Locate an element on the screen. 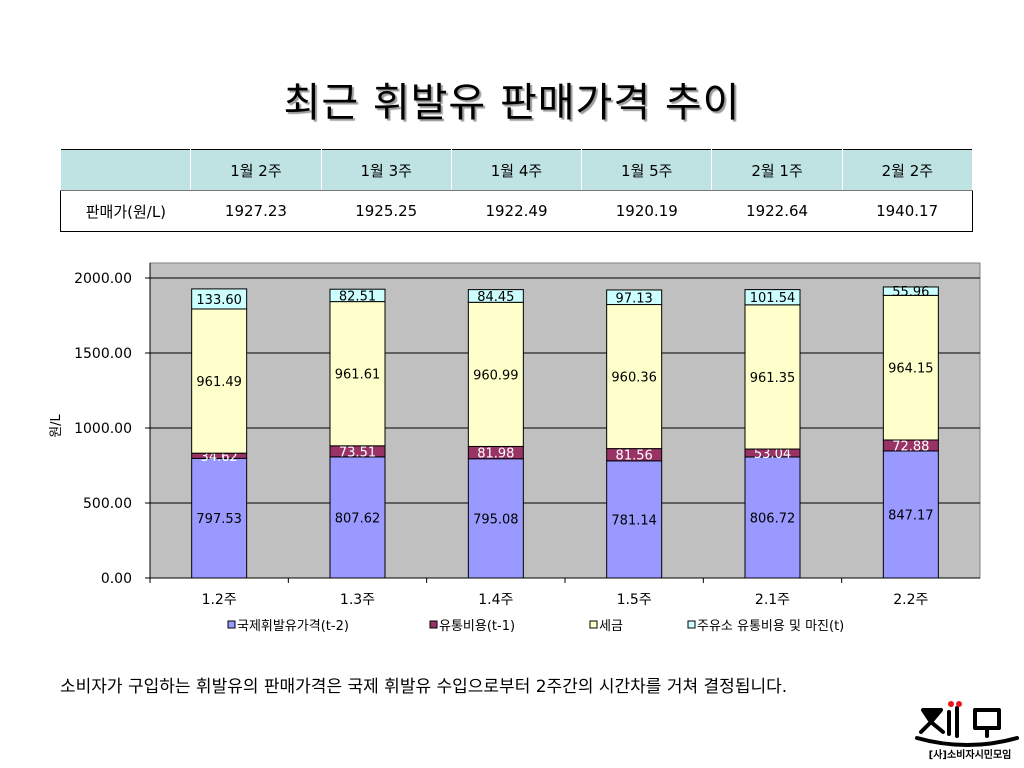  table-corner-cell is located at coordinates (125, 170).